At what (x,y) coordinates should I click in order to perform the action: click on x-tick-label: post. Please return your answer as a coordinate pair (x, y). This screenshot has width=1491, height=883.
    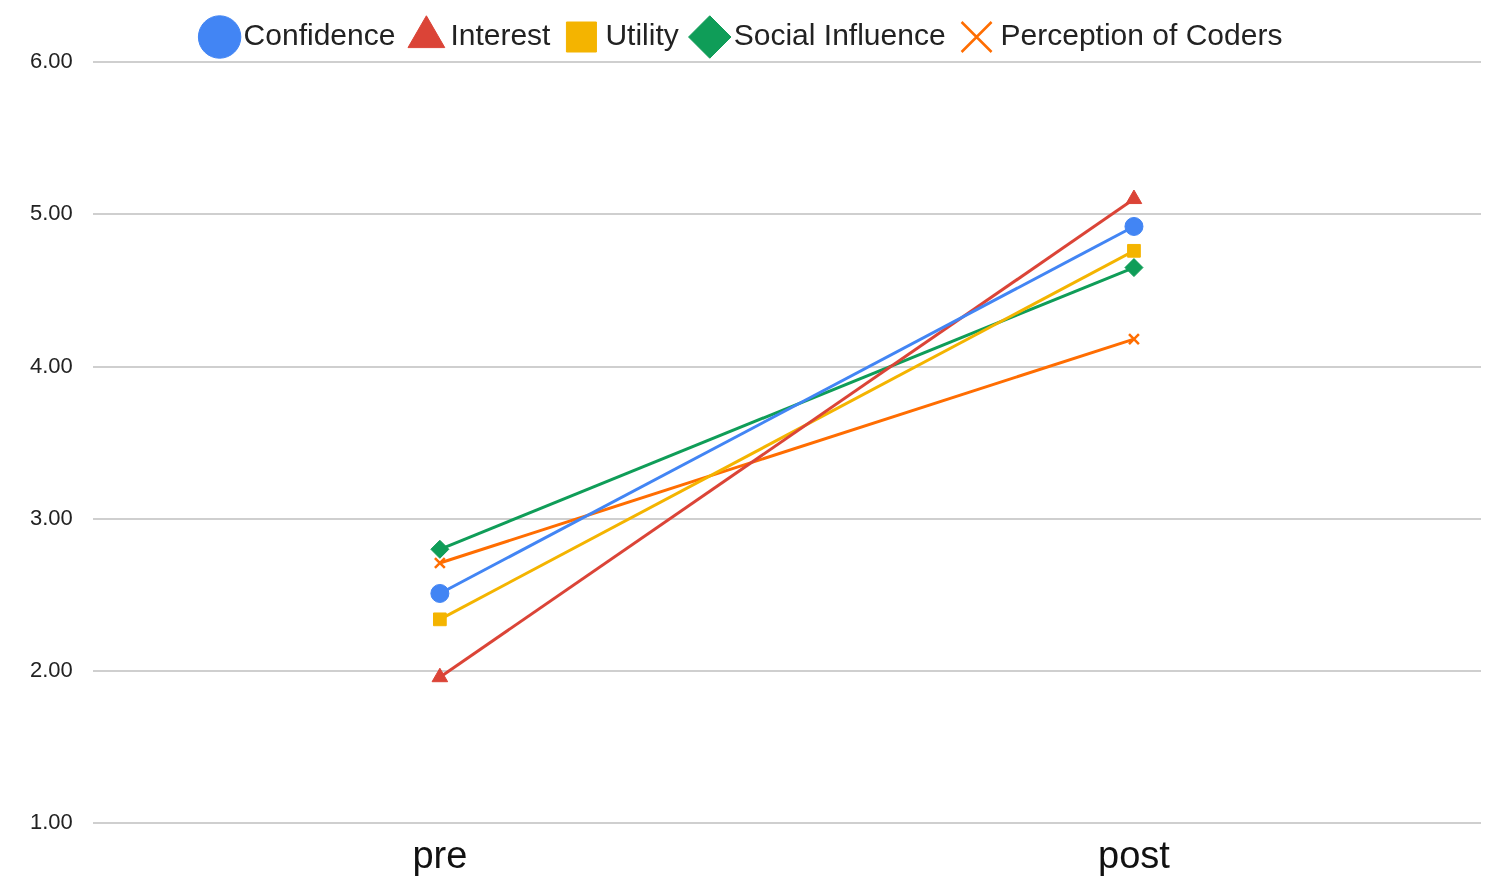
    Looking at the image, I should click on (1134, 854).